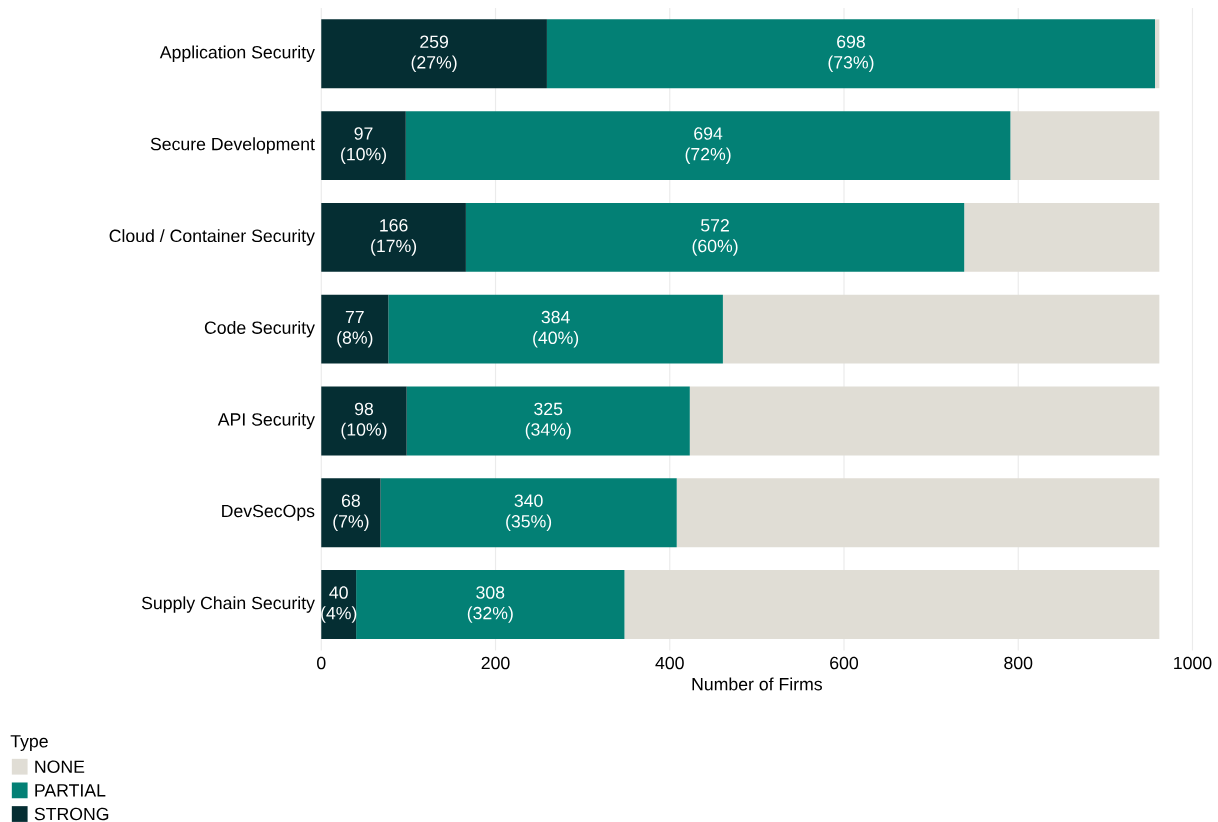 The width and height of the screenshot is (1218, 822). Describe the element at coordinates (321, 663) in the screenshot. I see `x-tick-label: 0` at that location.